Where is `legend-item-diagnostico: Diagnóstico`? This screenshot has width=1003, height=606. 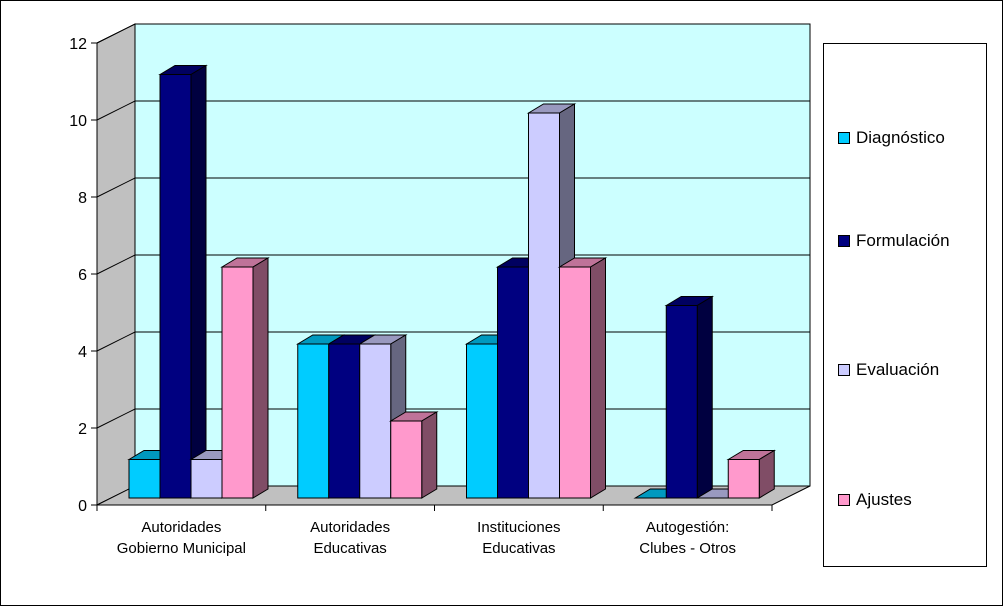 legend-item-diagnostico: Diagnóstico is located at coordinates (891, 138).